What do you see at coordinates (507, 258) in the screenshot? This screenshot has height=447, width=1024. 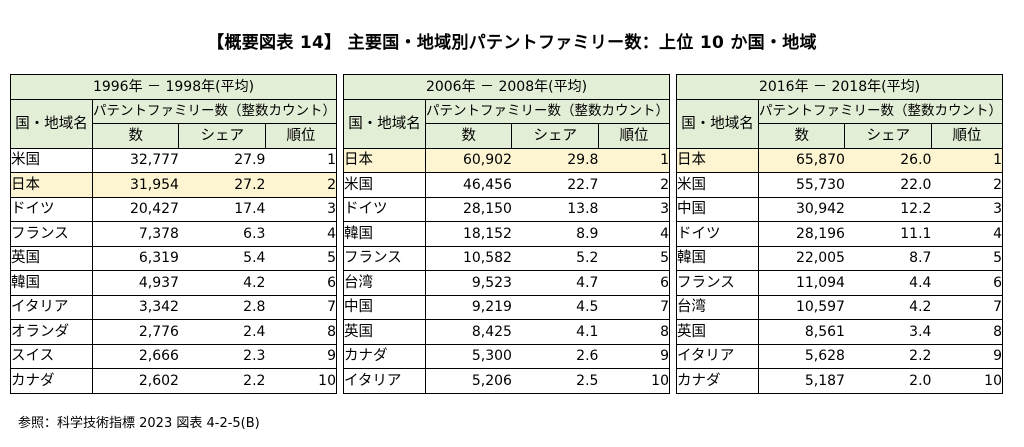 I see `table-row: フランス 10,582 5.2 5` at bounding box center [507, 258].